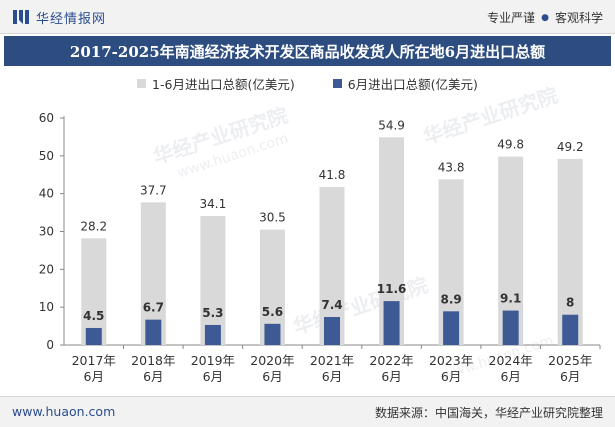  What do you see at coordinates (391, 125) in the screenshot?
I see `data-label-series1: 54.9` at bounding box center [391, 125].